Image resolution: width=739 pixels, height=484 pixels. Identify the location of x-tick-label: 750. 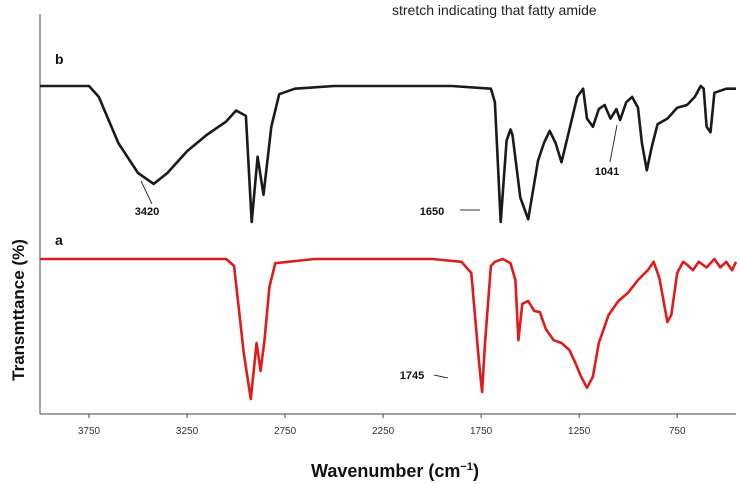
(677, 431).